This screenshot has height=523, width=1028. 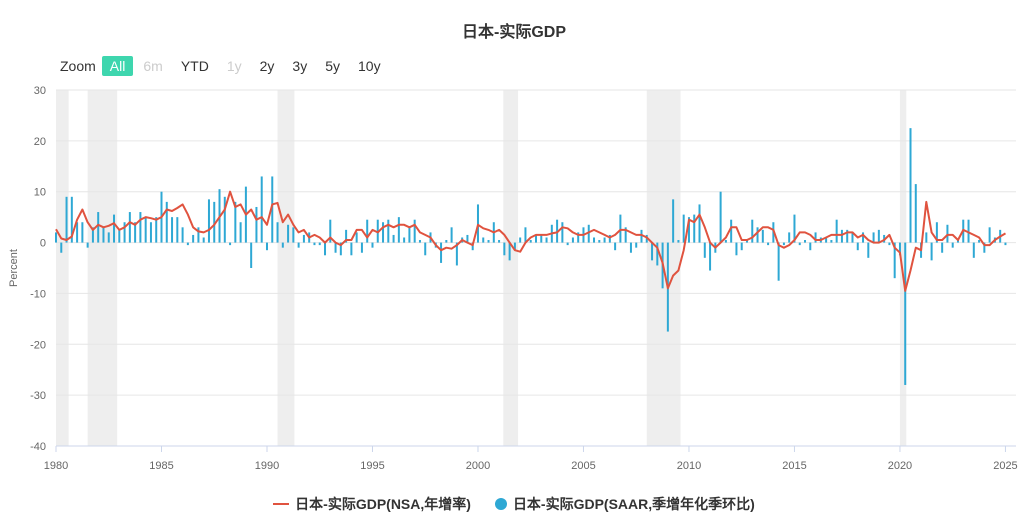 What do you see at coordinates (372, 504) in the screenshot?
I see `legend-item-line: 日本-实际GDP(NSA,年增率)` at bounding box center [372, 504].